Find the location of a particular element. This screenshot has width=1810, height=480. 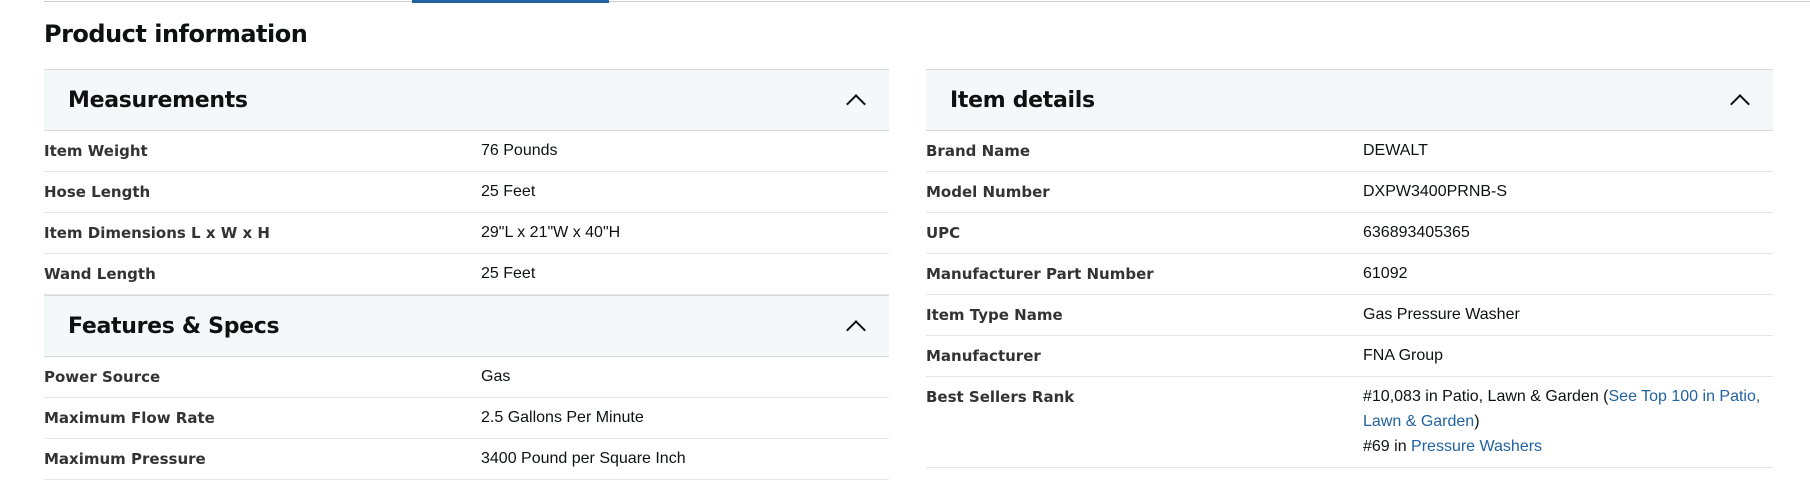

row-value: FNA Group is located at coordinates (1403, 355).